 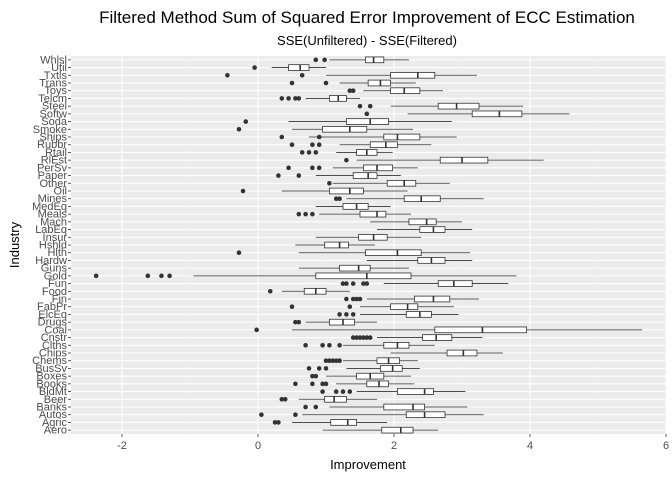 What do you see at coordinates (56, 400) in the screenshot?
I see `y-tick-label: Beer` at bounding box center [56, 400].